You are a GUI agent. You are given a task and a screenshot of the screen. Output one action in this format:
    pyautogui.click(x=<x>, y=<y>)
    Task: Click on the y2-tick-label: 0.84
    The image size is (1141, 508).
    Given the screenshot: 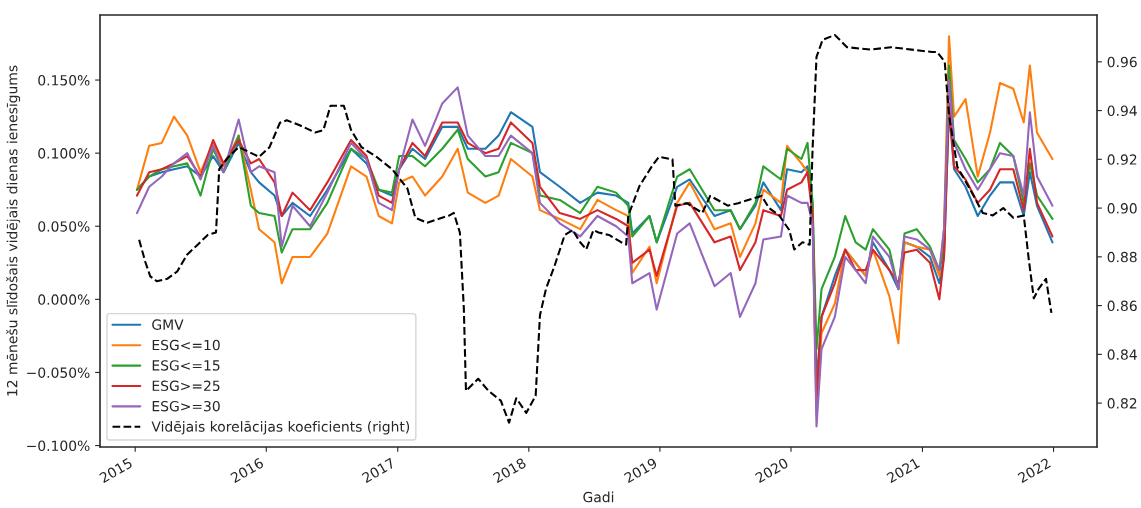 What is the action you would take?
    pyautogui.click(x=1122, y=354)
    